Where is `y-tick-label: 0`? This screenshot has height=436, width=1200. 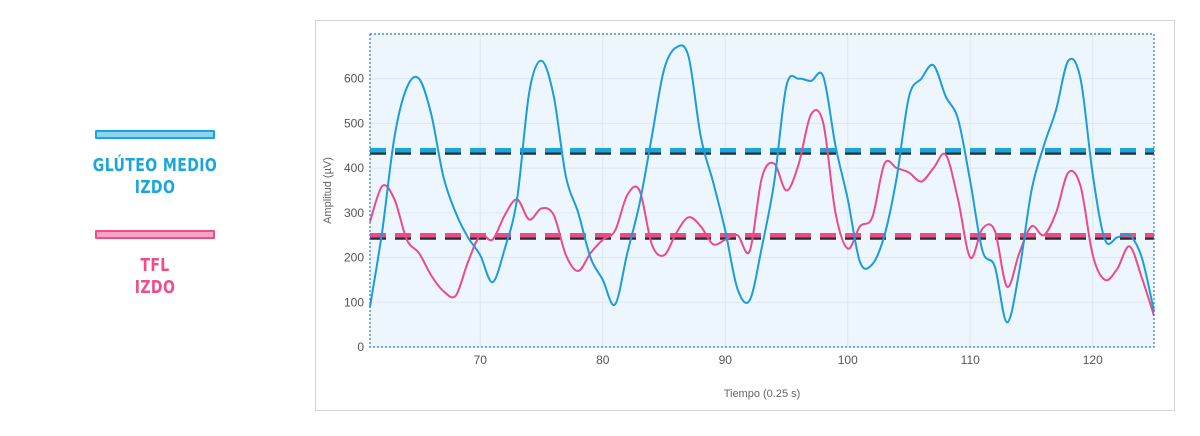 y-tick-label: 0 is located at coordinates (360, 347).